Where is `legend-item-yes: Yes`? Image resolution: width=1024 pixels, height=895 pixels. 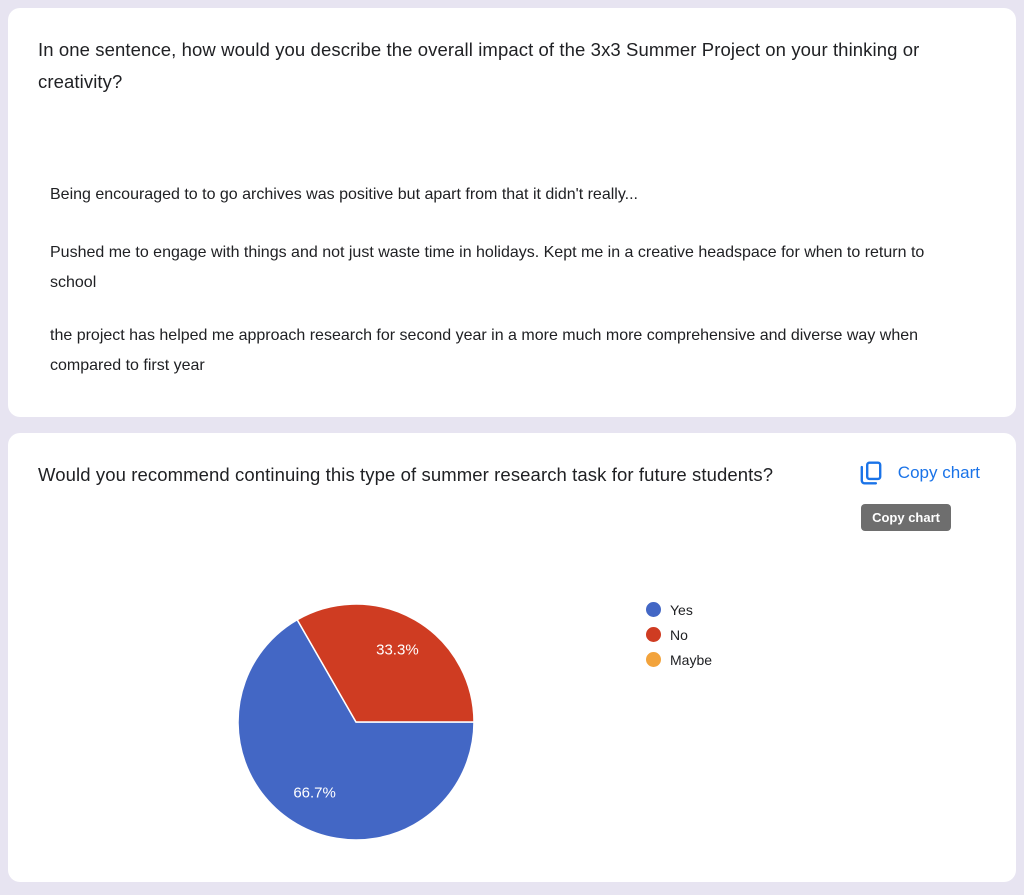
legend-item-yes: Yes is located at coordinates (679, 609).